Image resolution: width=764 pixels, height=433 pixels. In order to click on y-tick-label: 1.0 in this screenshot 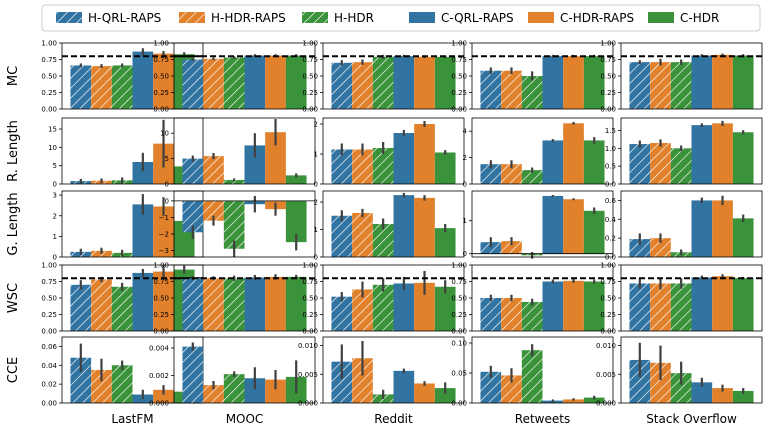, I will do `click(610, 149)`.